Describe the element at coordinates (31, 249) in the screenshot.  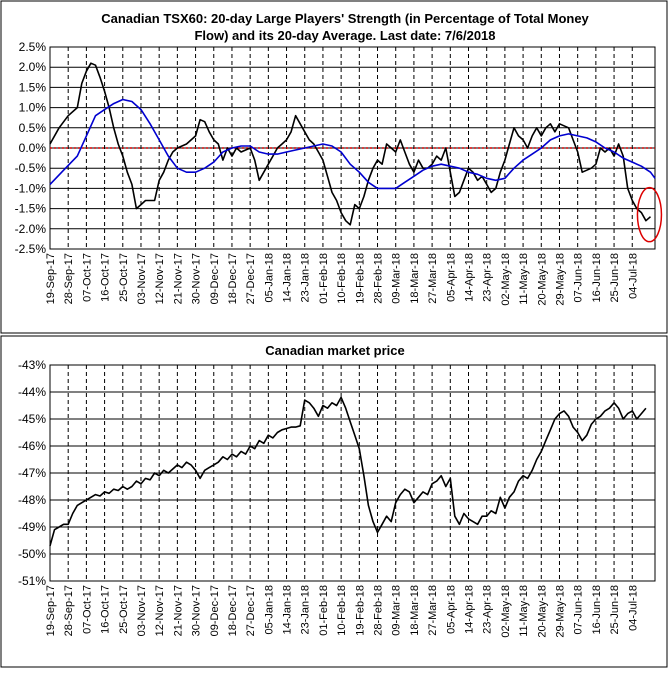
I see `chart1-y-tick-label: -2.5%` at that location.